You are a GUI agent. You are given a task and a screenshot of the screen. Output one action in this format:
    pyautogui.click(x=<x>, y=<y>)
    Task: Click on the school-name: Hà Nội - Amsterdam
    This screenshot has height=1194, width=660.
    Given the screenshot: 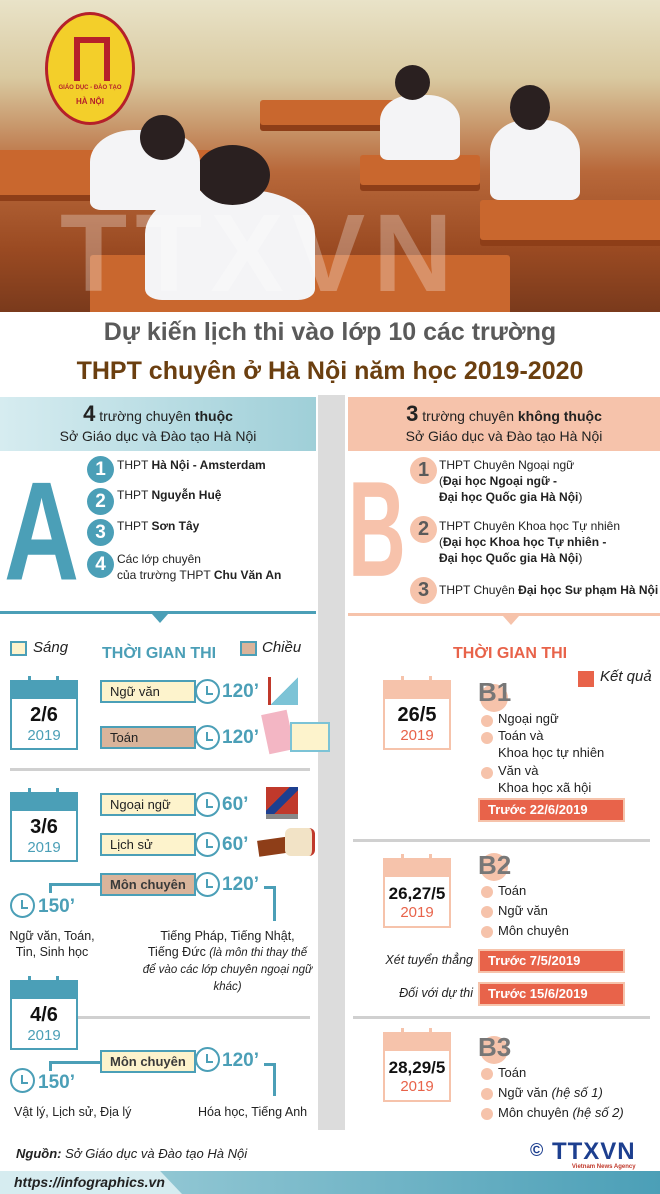 What is the action you would take?
    pyautogui.click(x=208, y=465)
    